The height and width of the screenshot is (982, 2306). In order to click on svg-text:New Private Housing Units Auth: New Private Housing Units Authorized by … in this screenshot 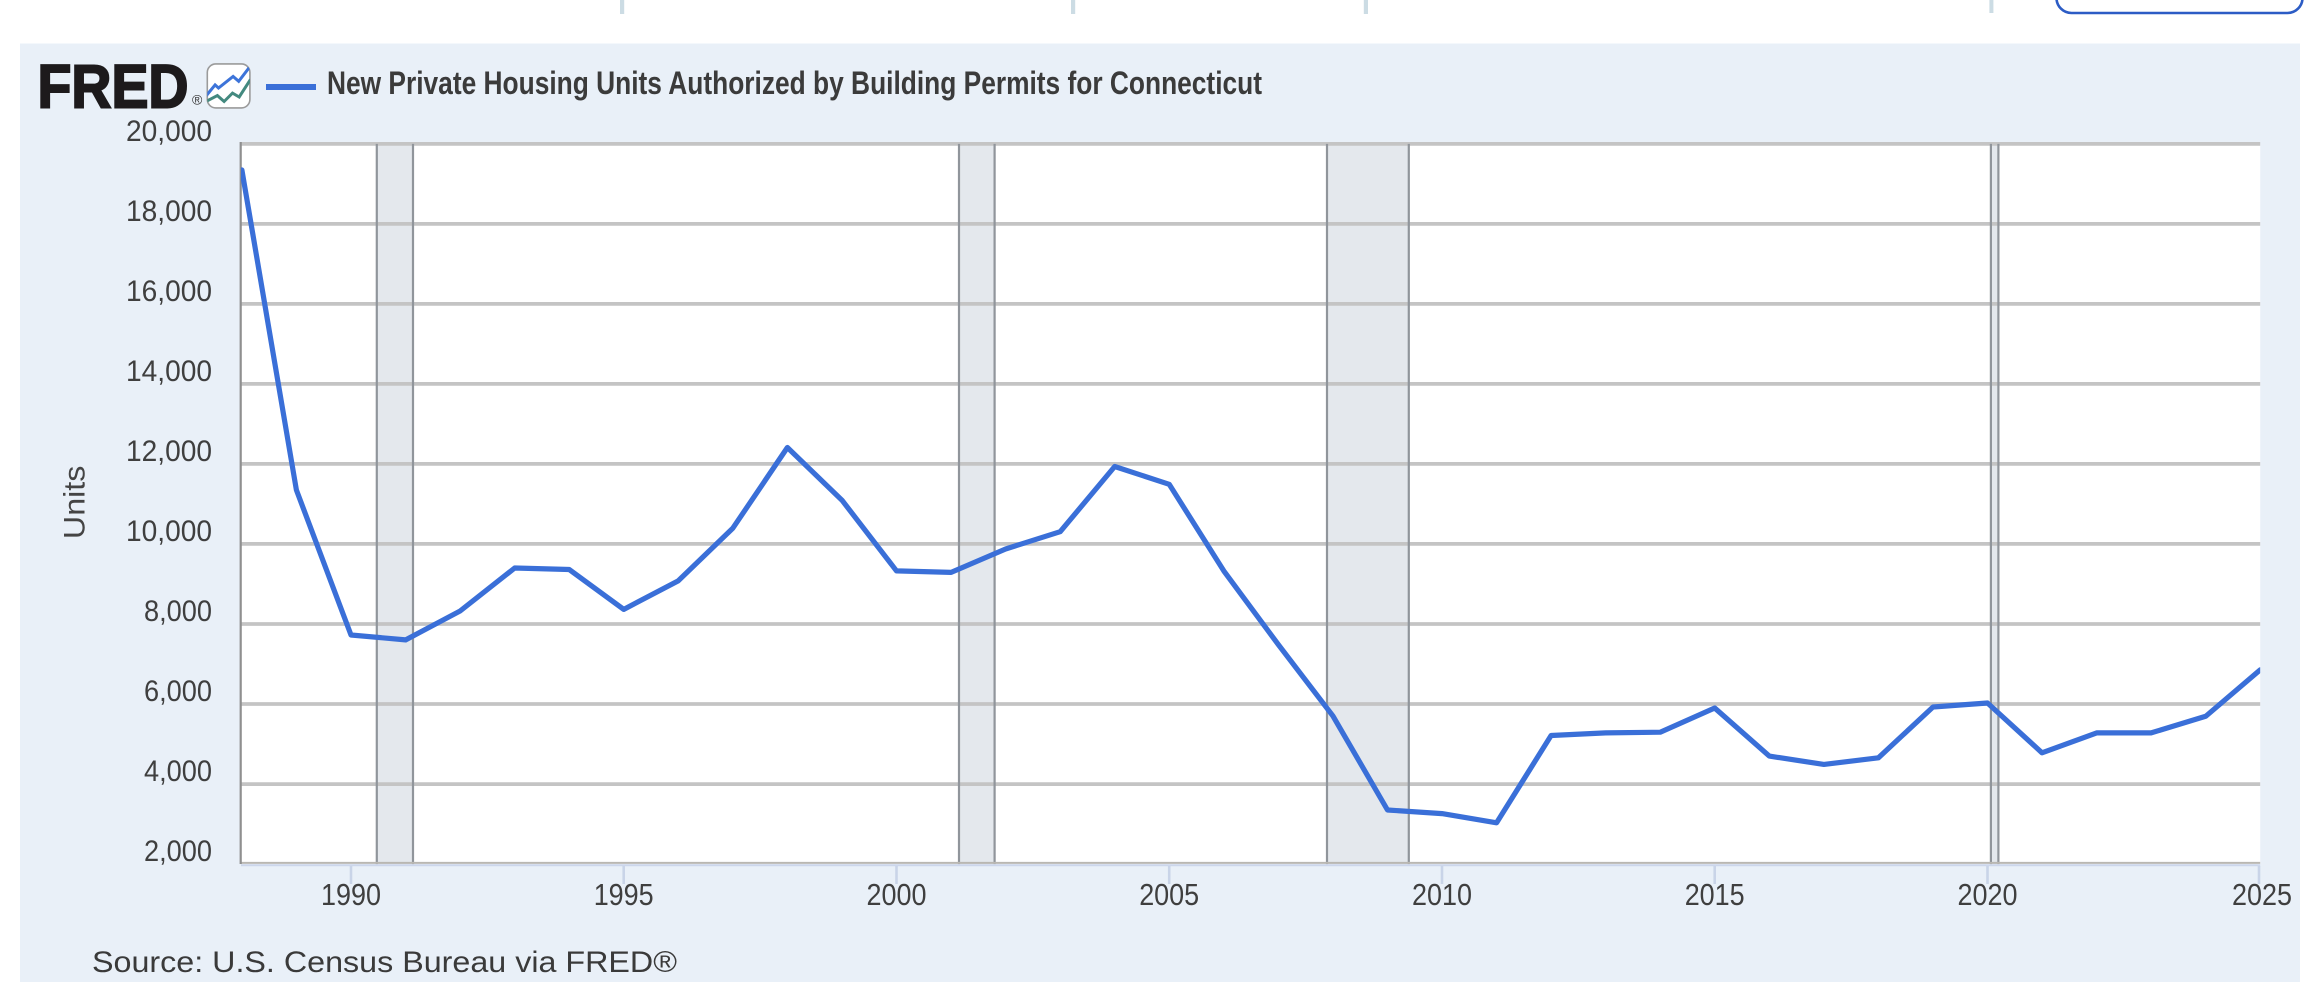, I will do `click(794, 83)`.